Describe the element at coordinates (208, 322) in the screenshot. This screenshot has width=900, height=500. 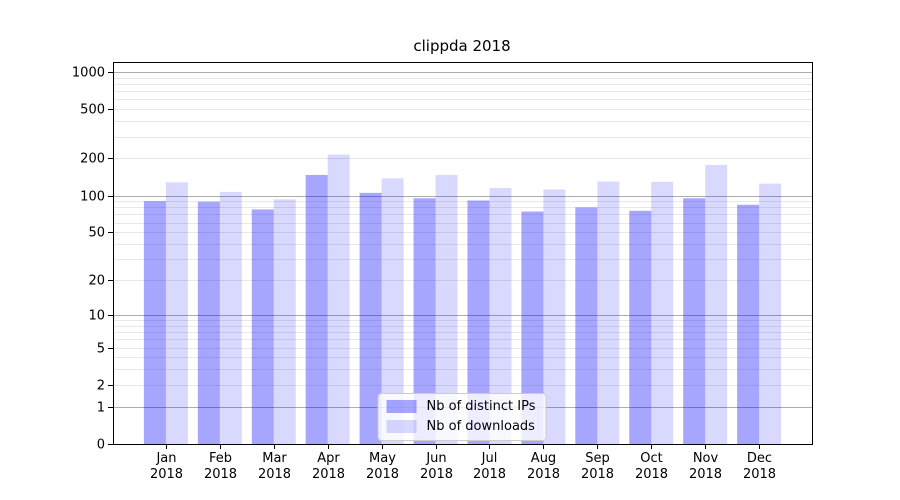
I see `bar-ips-feb` at that location.